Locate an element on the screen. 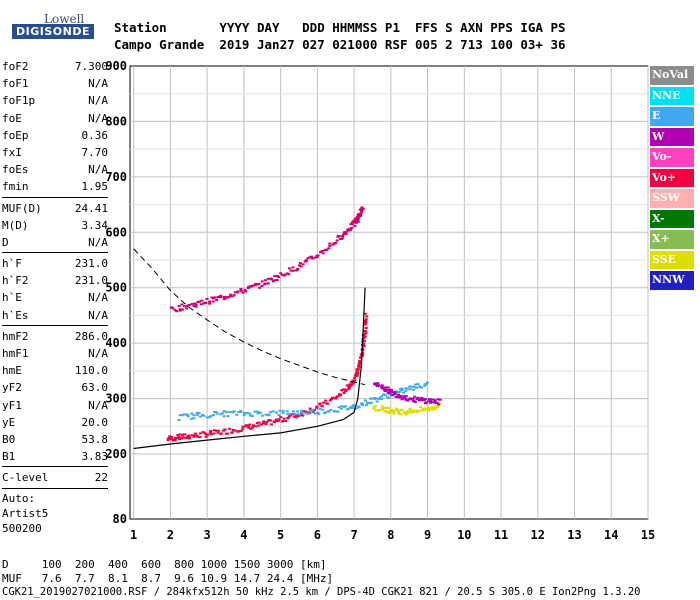  param-name: B0 is located at coordinates (9, 439).